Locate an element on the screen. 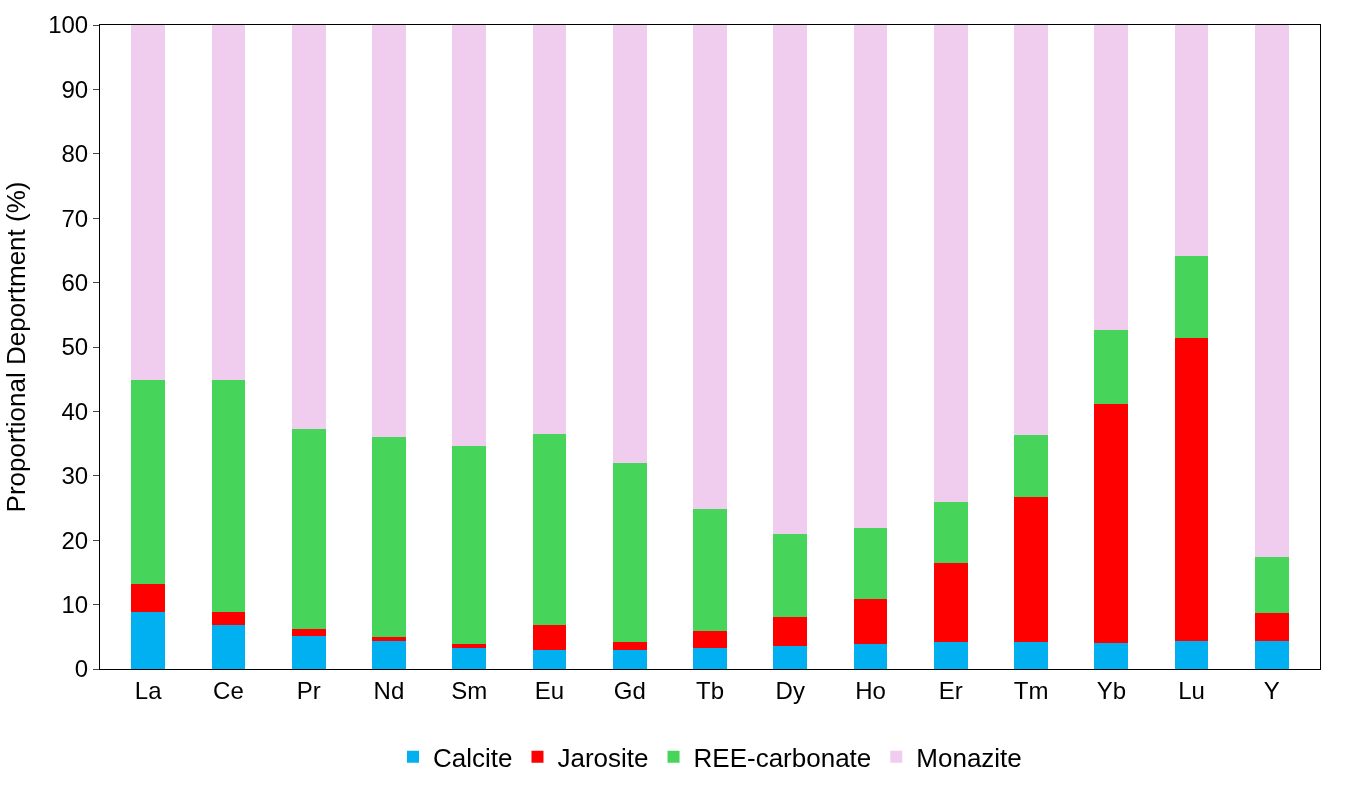 Image resolution: width=1345 pixels, height=792 pixels. x-tick-label: Ho is located at coordinates (870, 690).